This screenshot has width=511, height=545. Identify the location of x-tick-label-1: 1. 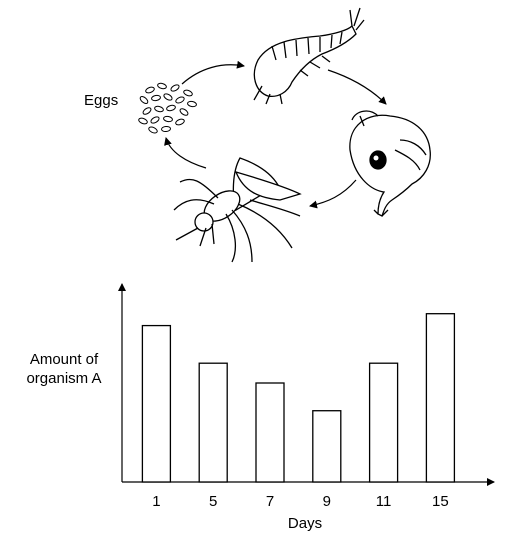
(156, 501).